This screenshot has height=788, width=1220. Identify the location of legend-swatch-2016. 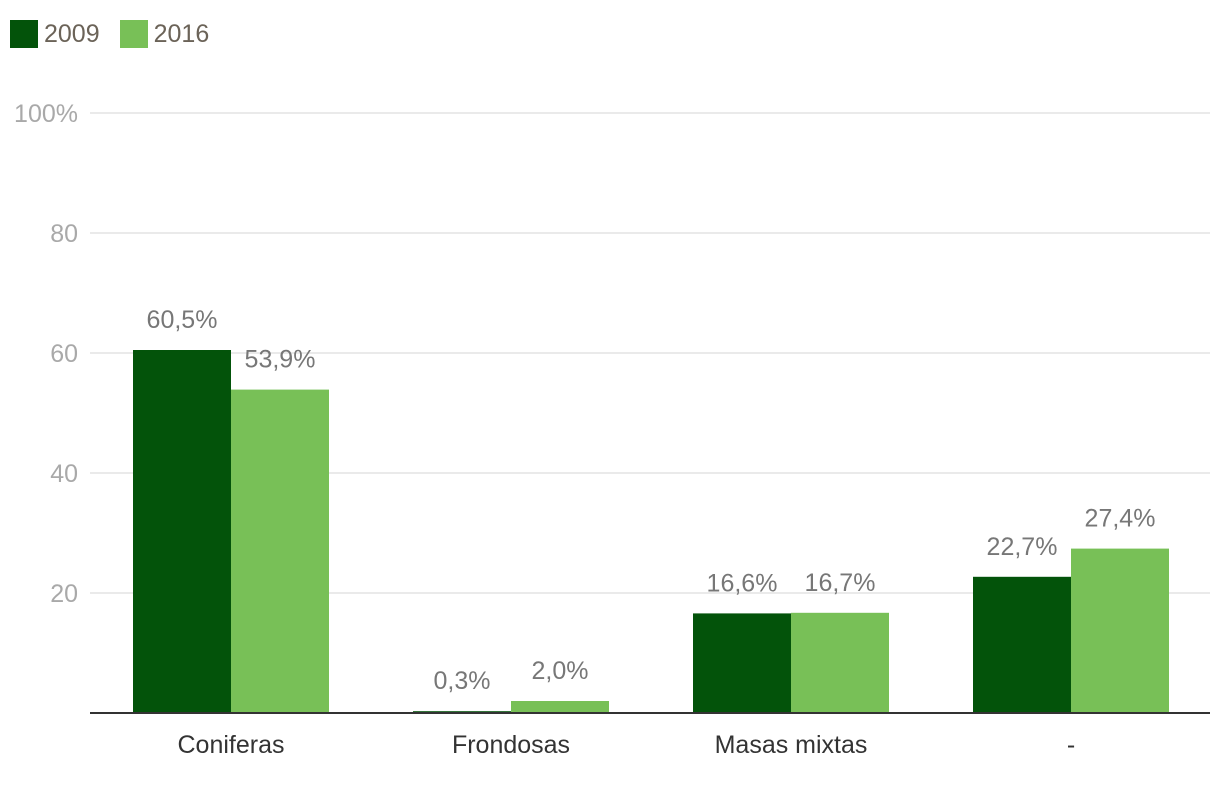
(133, 34).